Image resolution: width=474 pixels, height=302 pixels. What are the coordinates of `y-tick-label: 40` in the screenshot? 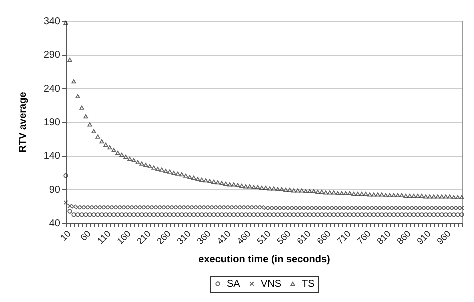 It's located at (55, 224).